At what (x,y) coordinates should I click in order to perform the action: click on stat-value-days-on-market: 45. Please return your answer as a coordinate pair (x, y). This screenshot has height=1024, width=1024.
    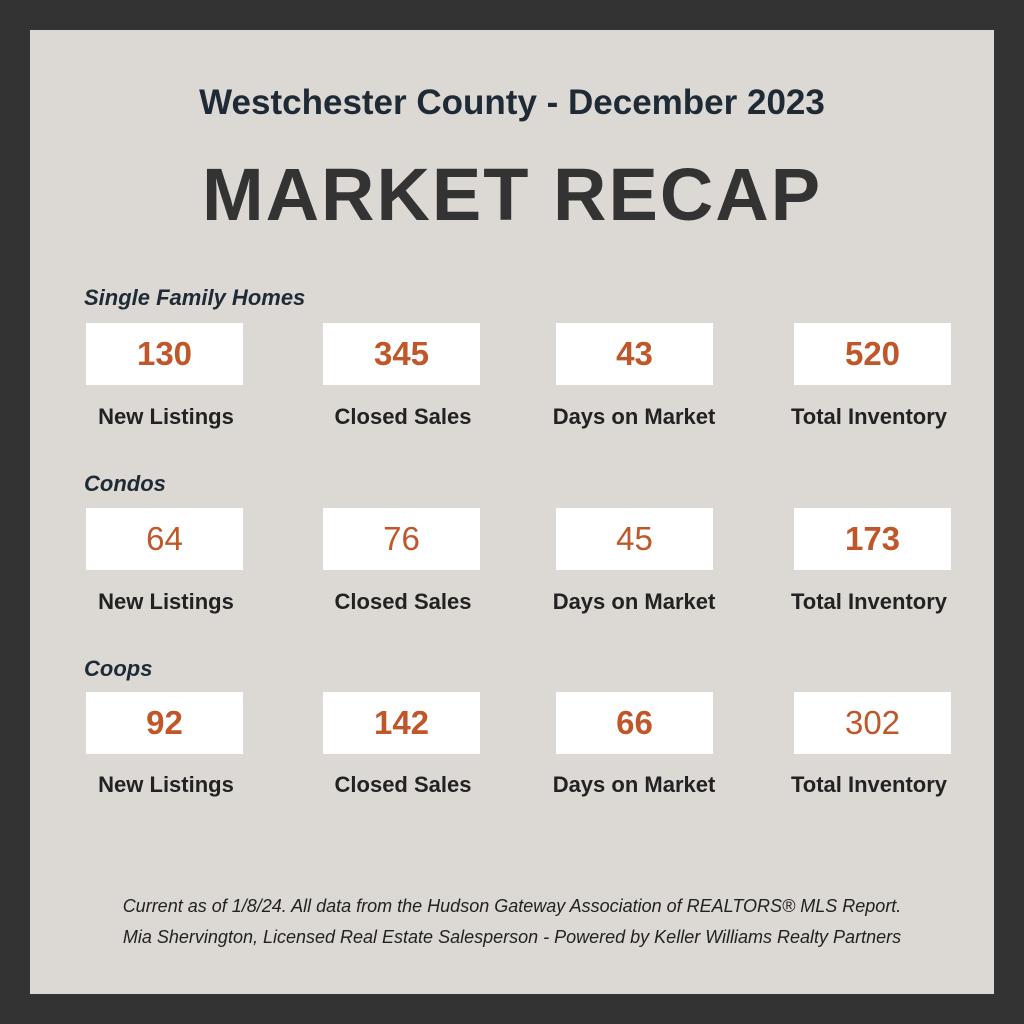
    Looking at the image, I should click on (634, 539).